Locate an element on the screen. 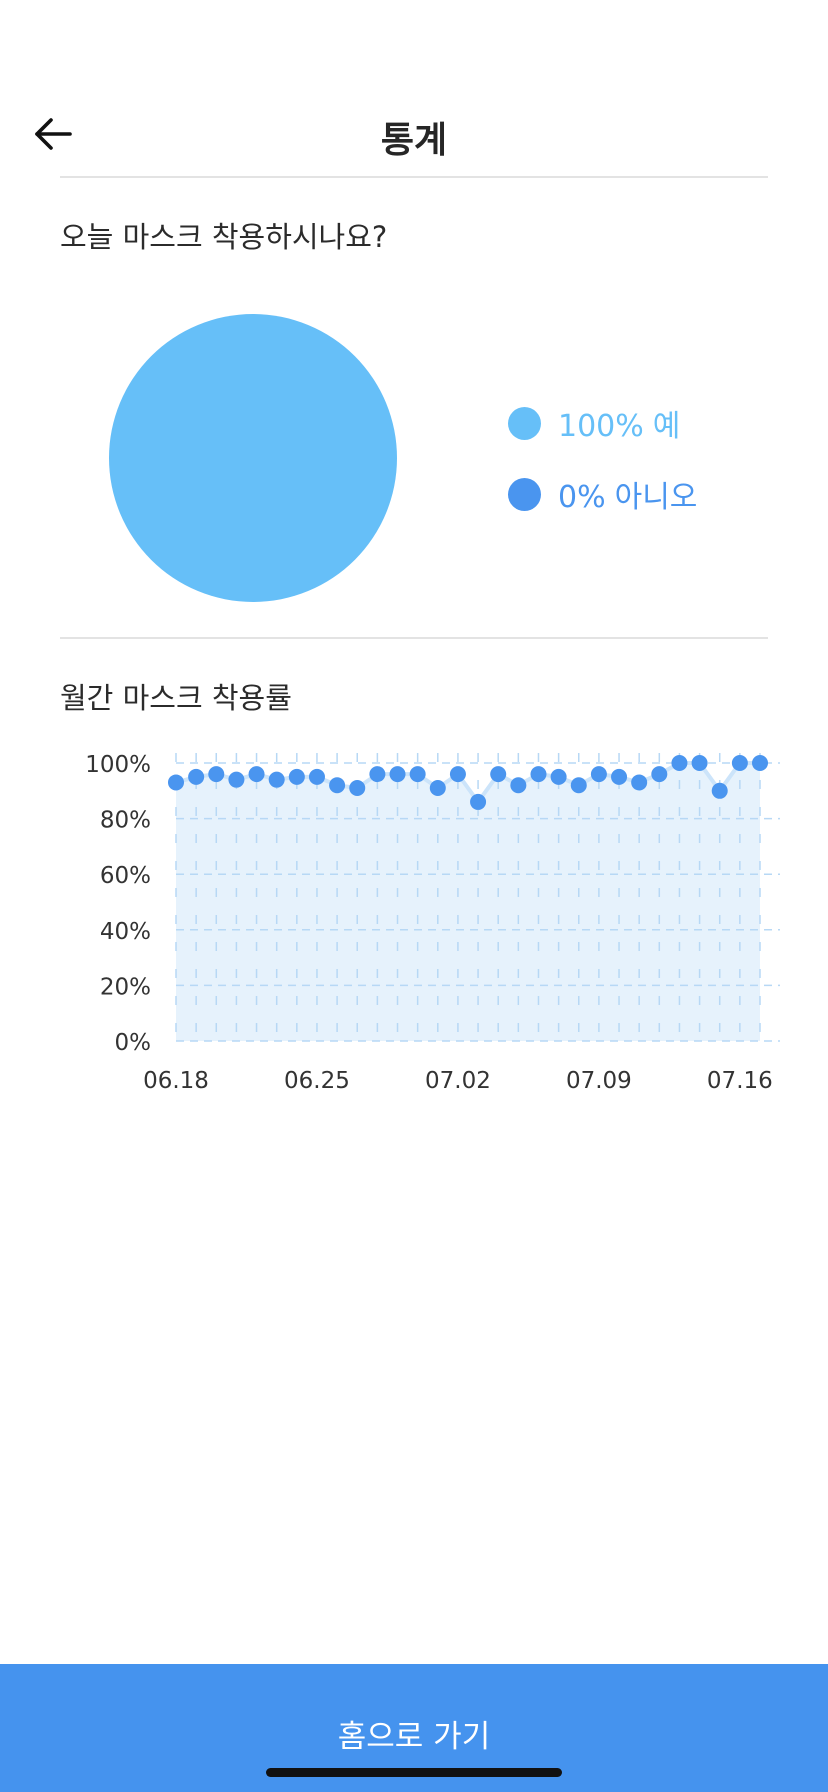  pie-slice-예 is located at coordinates (253, 458).